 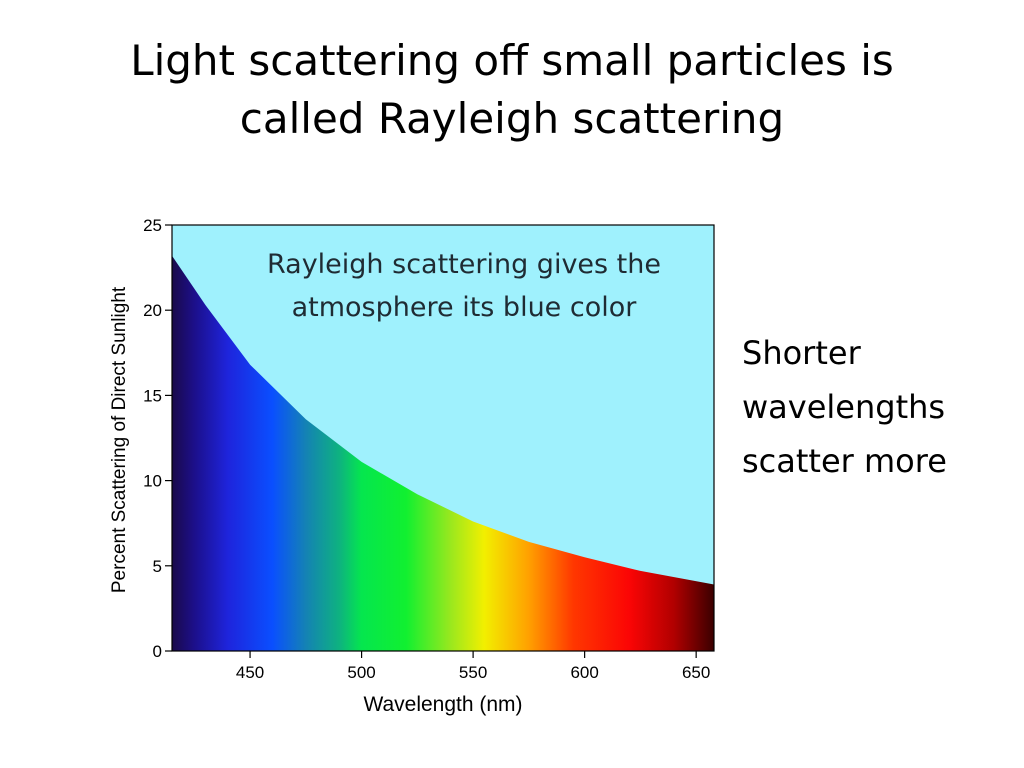 What do you see at coordinates (119, 439) in the screenshot?
I see `y-axis-label: Percent Scattering of Direct Sunlight` at bounding box center [119, 439].